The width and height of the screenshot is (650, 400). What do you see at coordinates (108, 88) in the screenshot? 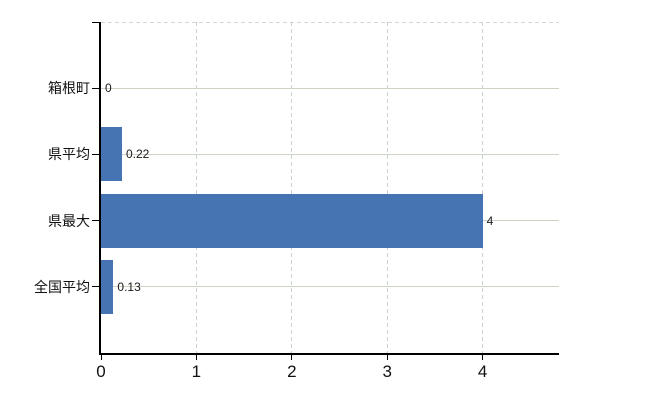
I see `data-label: 0` at bounding box center [108, 88].